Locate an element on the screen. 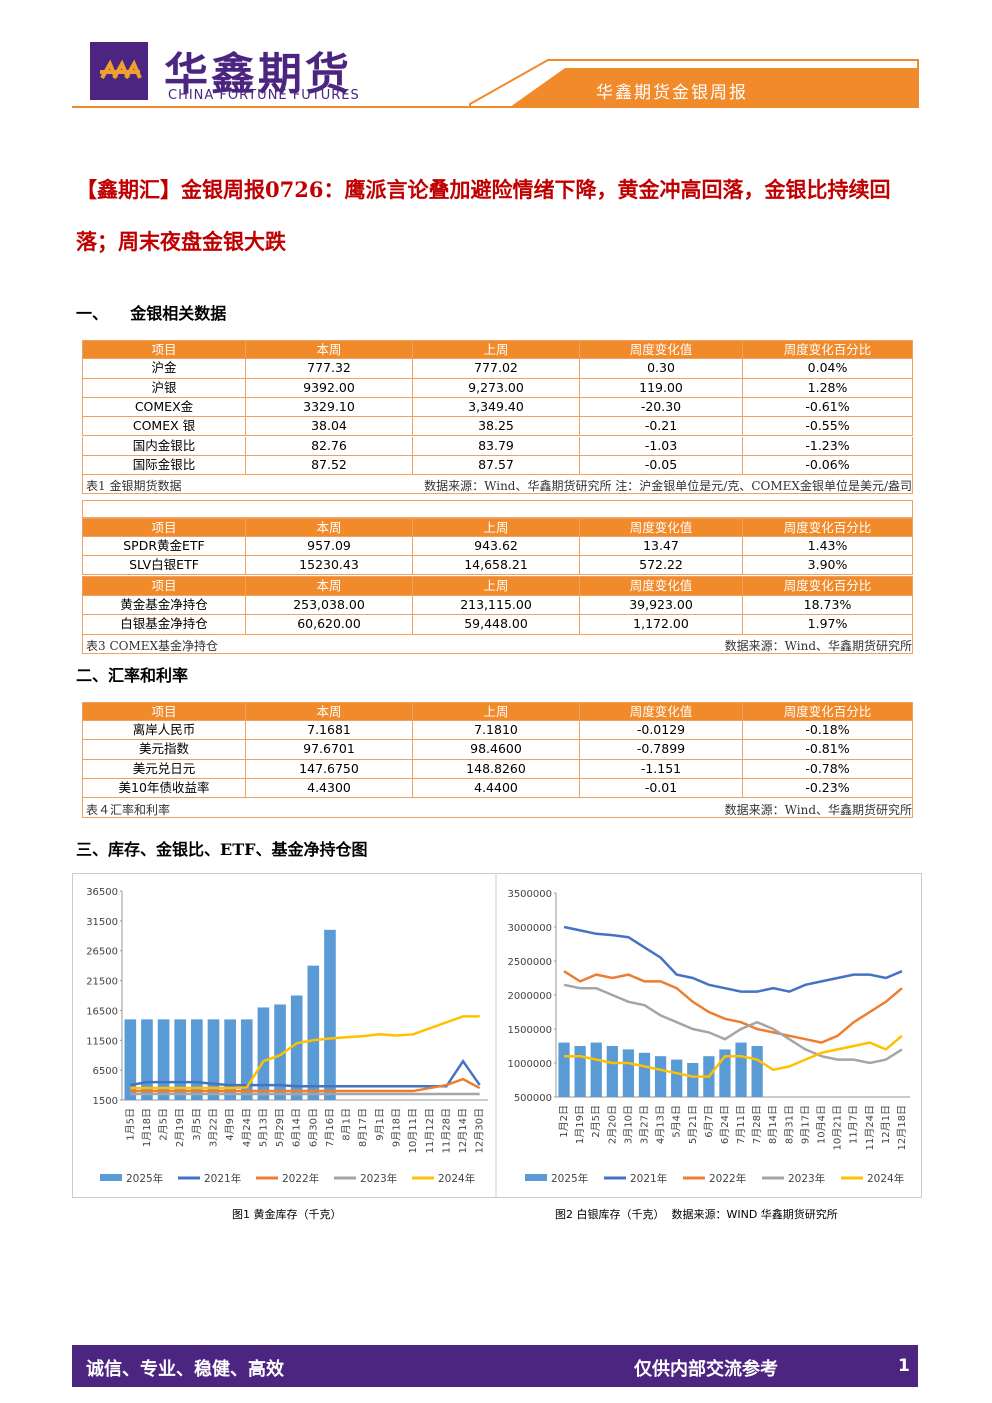 The height and width of the screenshot is (1403, 992). table-cell: 943.62 is located at coordinates (496, 546).